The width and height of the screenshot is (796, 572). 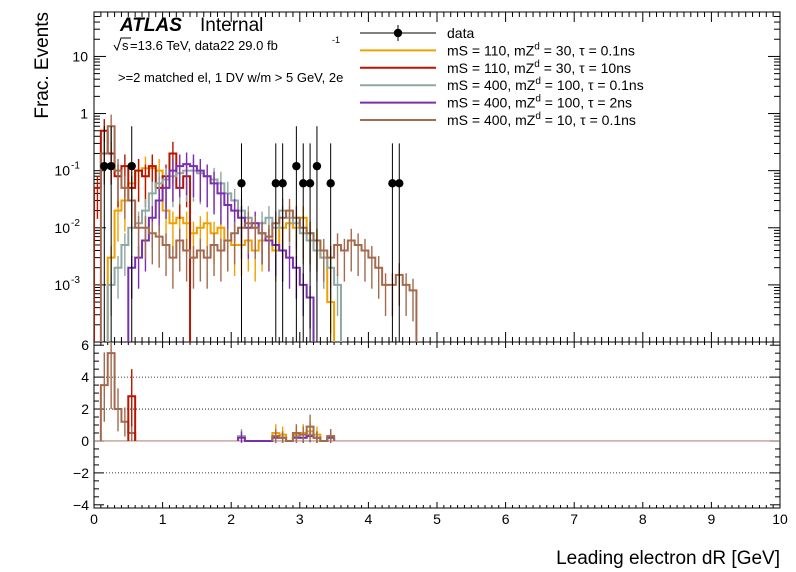 What do you see at coordinates (230, 77) in the screenshot?
I see `selection-label: >=2 matched el, 1 DV w/m > 5 GeV, 2e` at bounding box center [230, 77].